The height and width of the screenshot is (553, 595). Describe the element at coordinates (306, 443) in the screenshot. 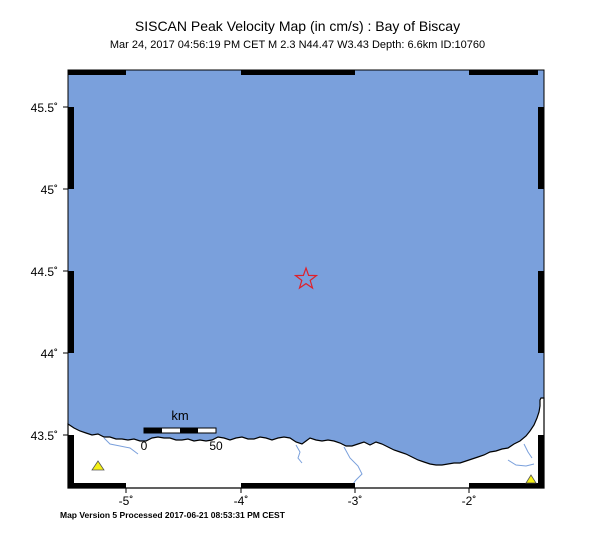

I see `land-area` at that location.